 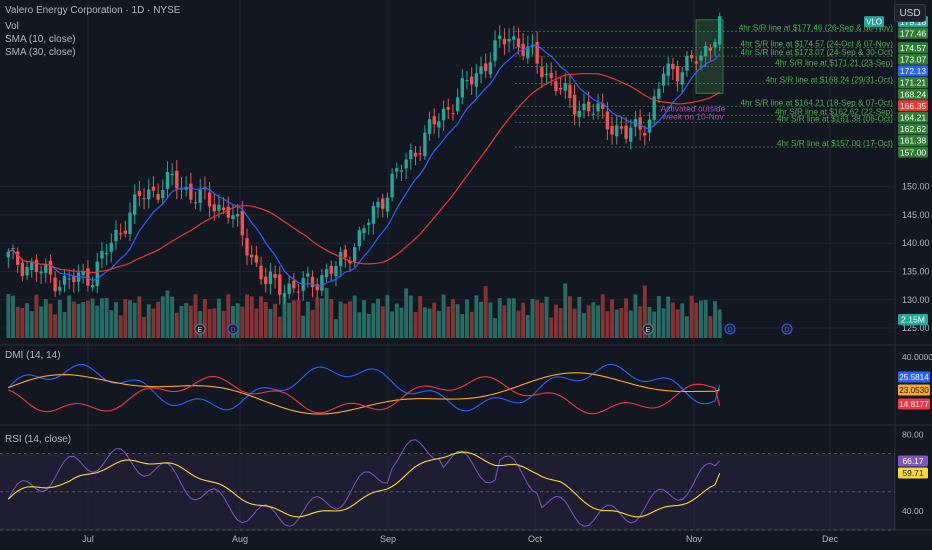 What do you see at coordinates (916, 243) in the screenshot?
I see `y-tick-label: 140.00` at bounding box center [916, 243].